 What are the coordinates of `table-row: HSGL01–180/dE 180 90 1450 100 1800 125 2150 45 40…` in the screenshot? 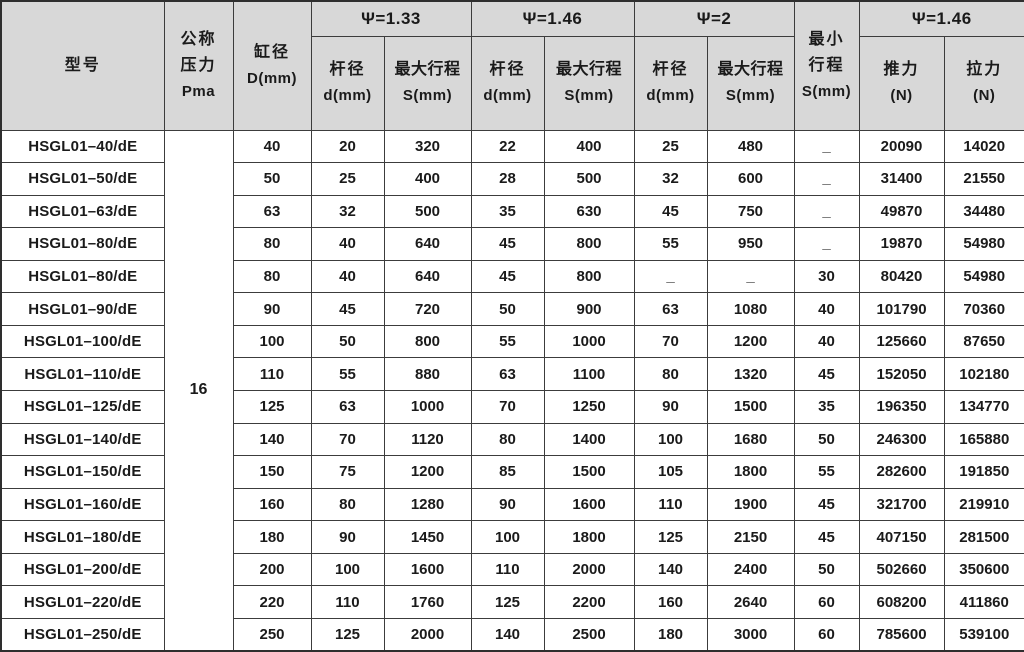 It's located at (512, 537).